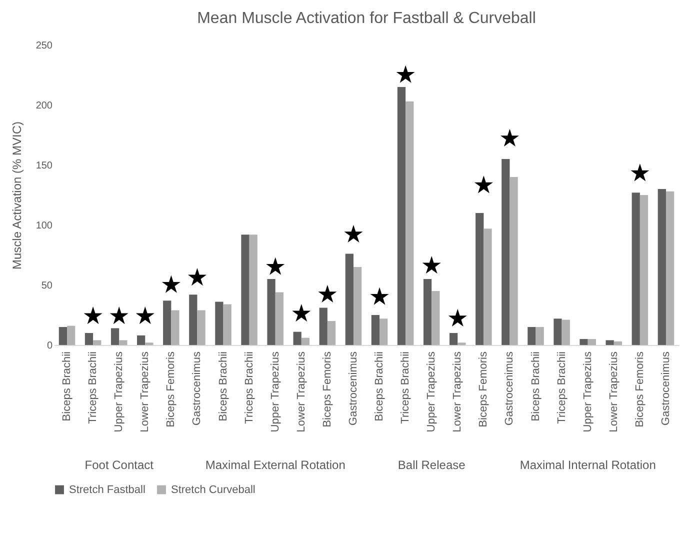  What do you see at coordinates (119, 465) in the screenshot?
I see `text: Foot Contact` at bounding box center [119, 465].